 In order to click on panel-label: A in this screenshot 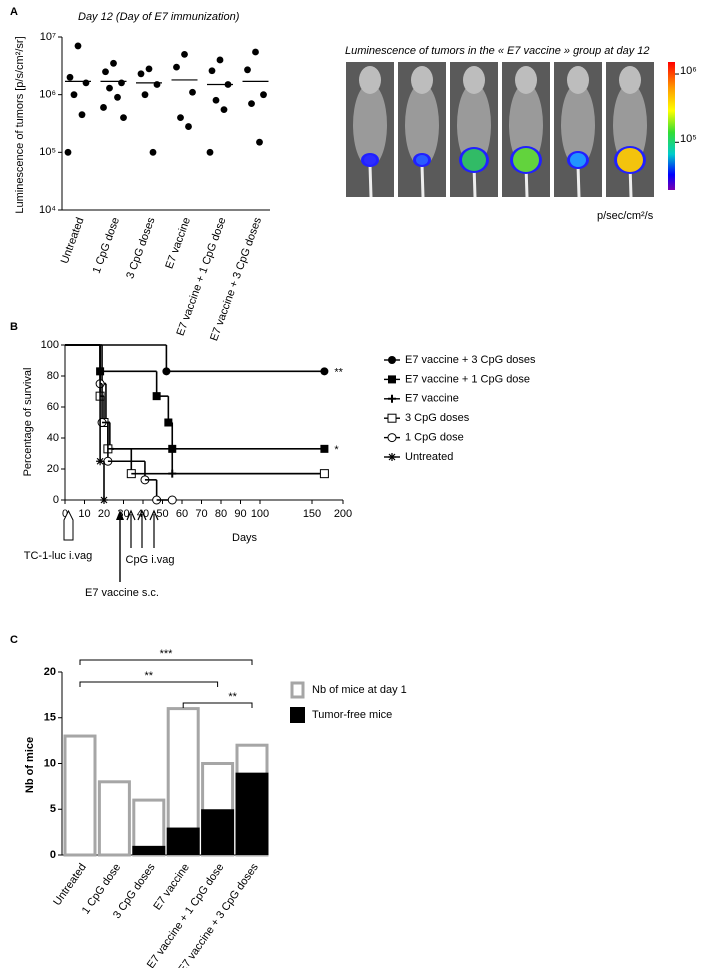, I will do `click(14, 12)`.